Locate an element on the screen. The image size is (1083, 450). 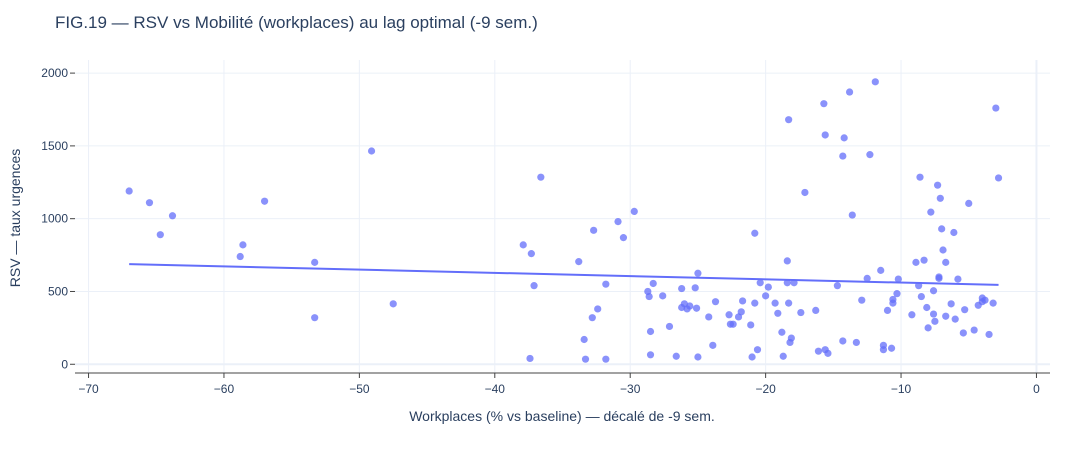
y-tick-label: 1500 is located at coordinates (54, 146).